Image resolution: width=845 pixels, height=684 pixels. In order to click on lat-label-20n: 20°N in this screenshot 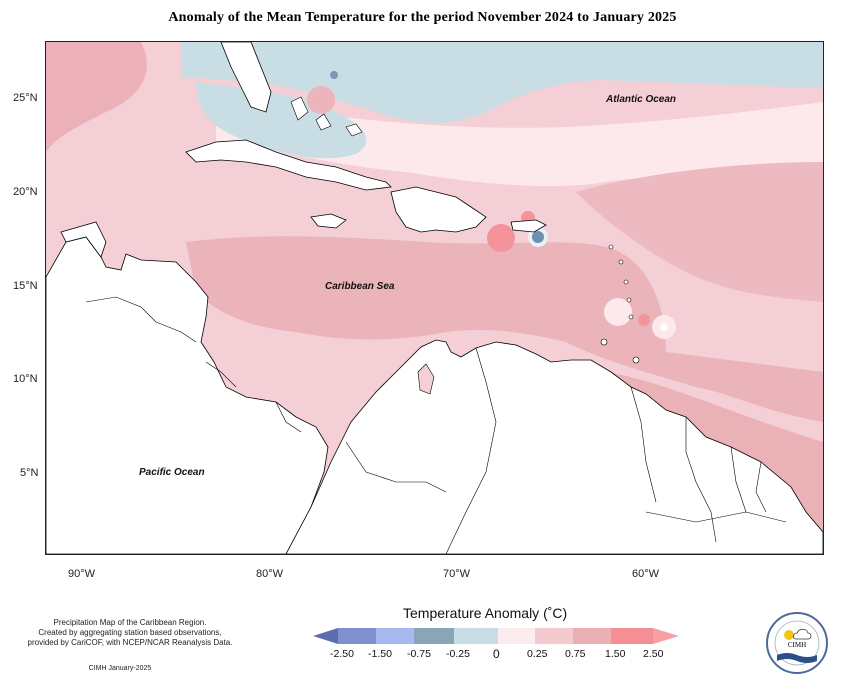, I will do `click(25, 192)`.